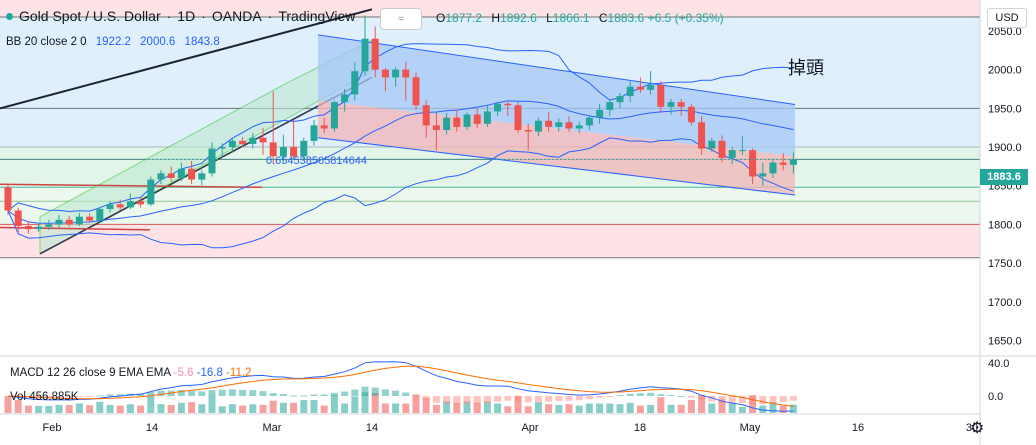 The image size is (1036, 445). Describe the element at coordinates (529, 428) in the screenshot. I see `time-tick-label: Apr` at that location.